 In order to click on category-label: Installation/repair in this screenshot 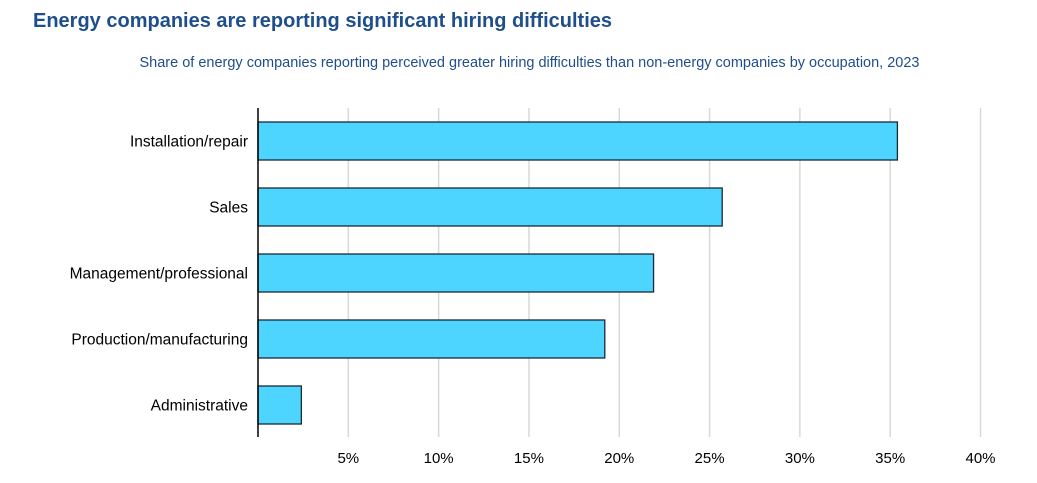, I will do `click(189, 142)`.